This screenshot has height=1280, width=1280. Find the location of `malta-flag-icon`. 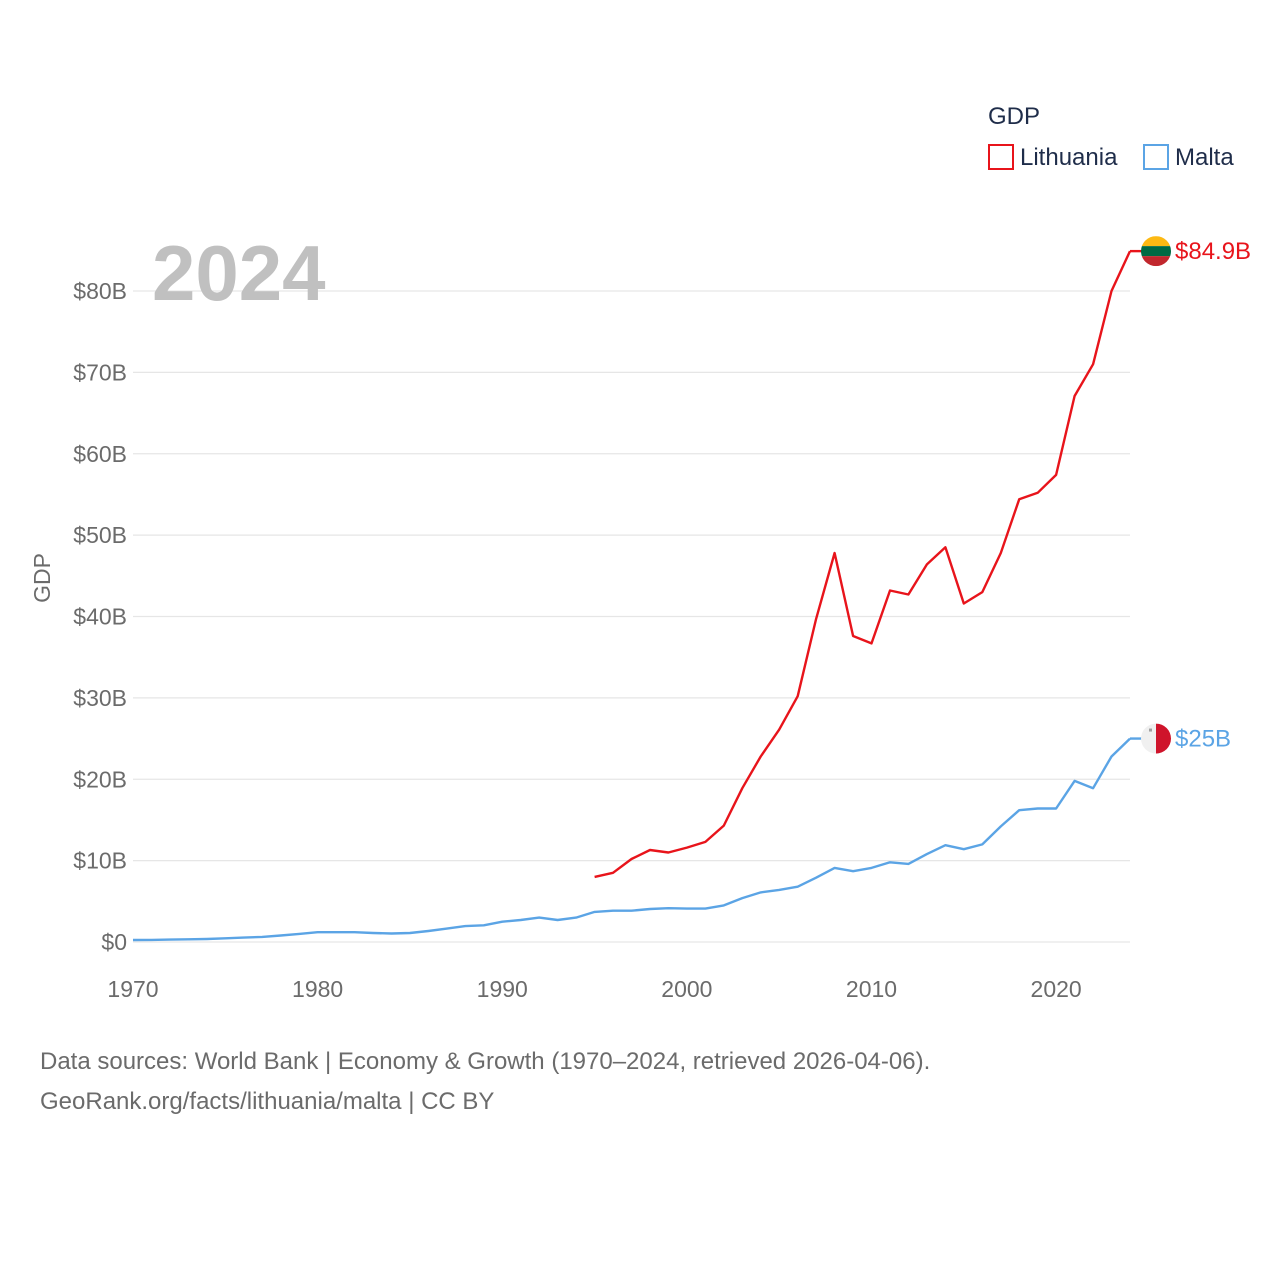

malta-flag-icon is located at coordinates (1156, 738).